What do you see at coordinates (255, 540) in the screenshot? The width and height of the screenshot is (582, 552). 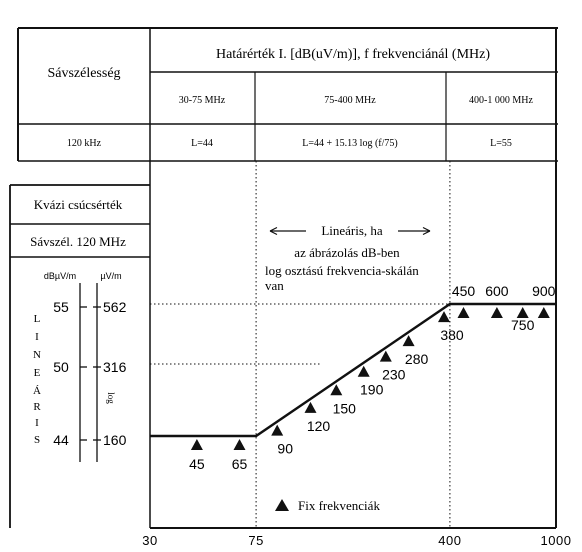 I see `x-tick-75: 75` at bounding box center [255, 540].